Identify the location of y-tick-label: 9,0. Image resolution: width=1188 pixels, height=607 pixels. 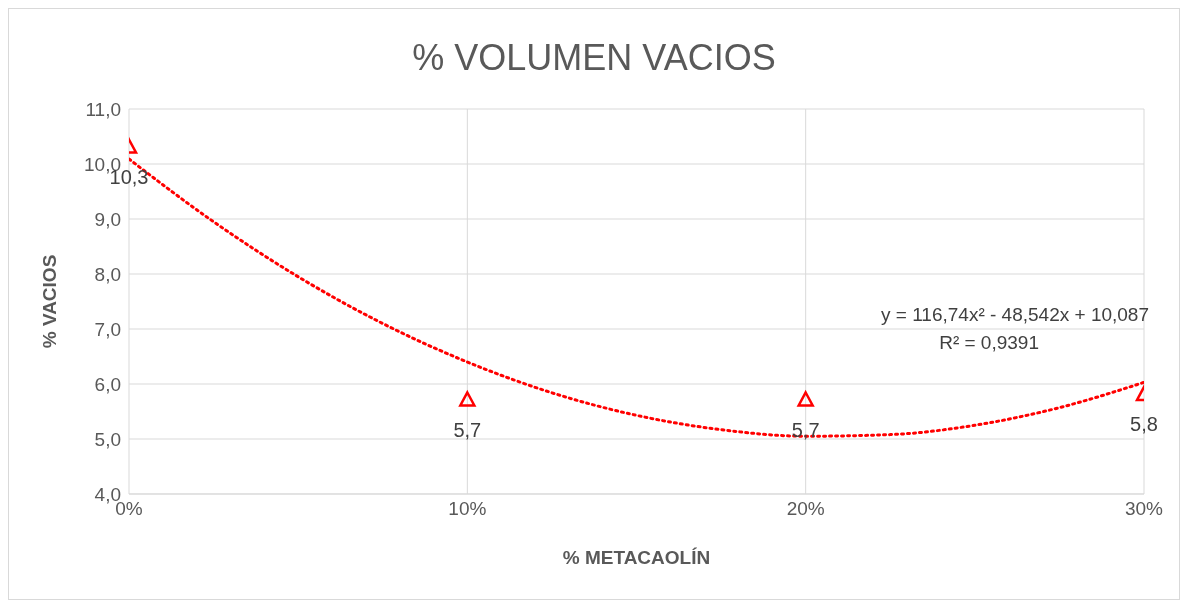
(107, 219).